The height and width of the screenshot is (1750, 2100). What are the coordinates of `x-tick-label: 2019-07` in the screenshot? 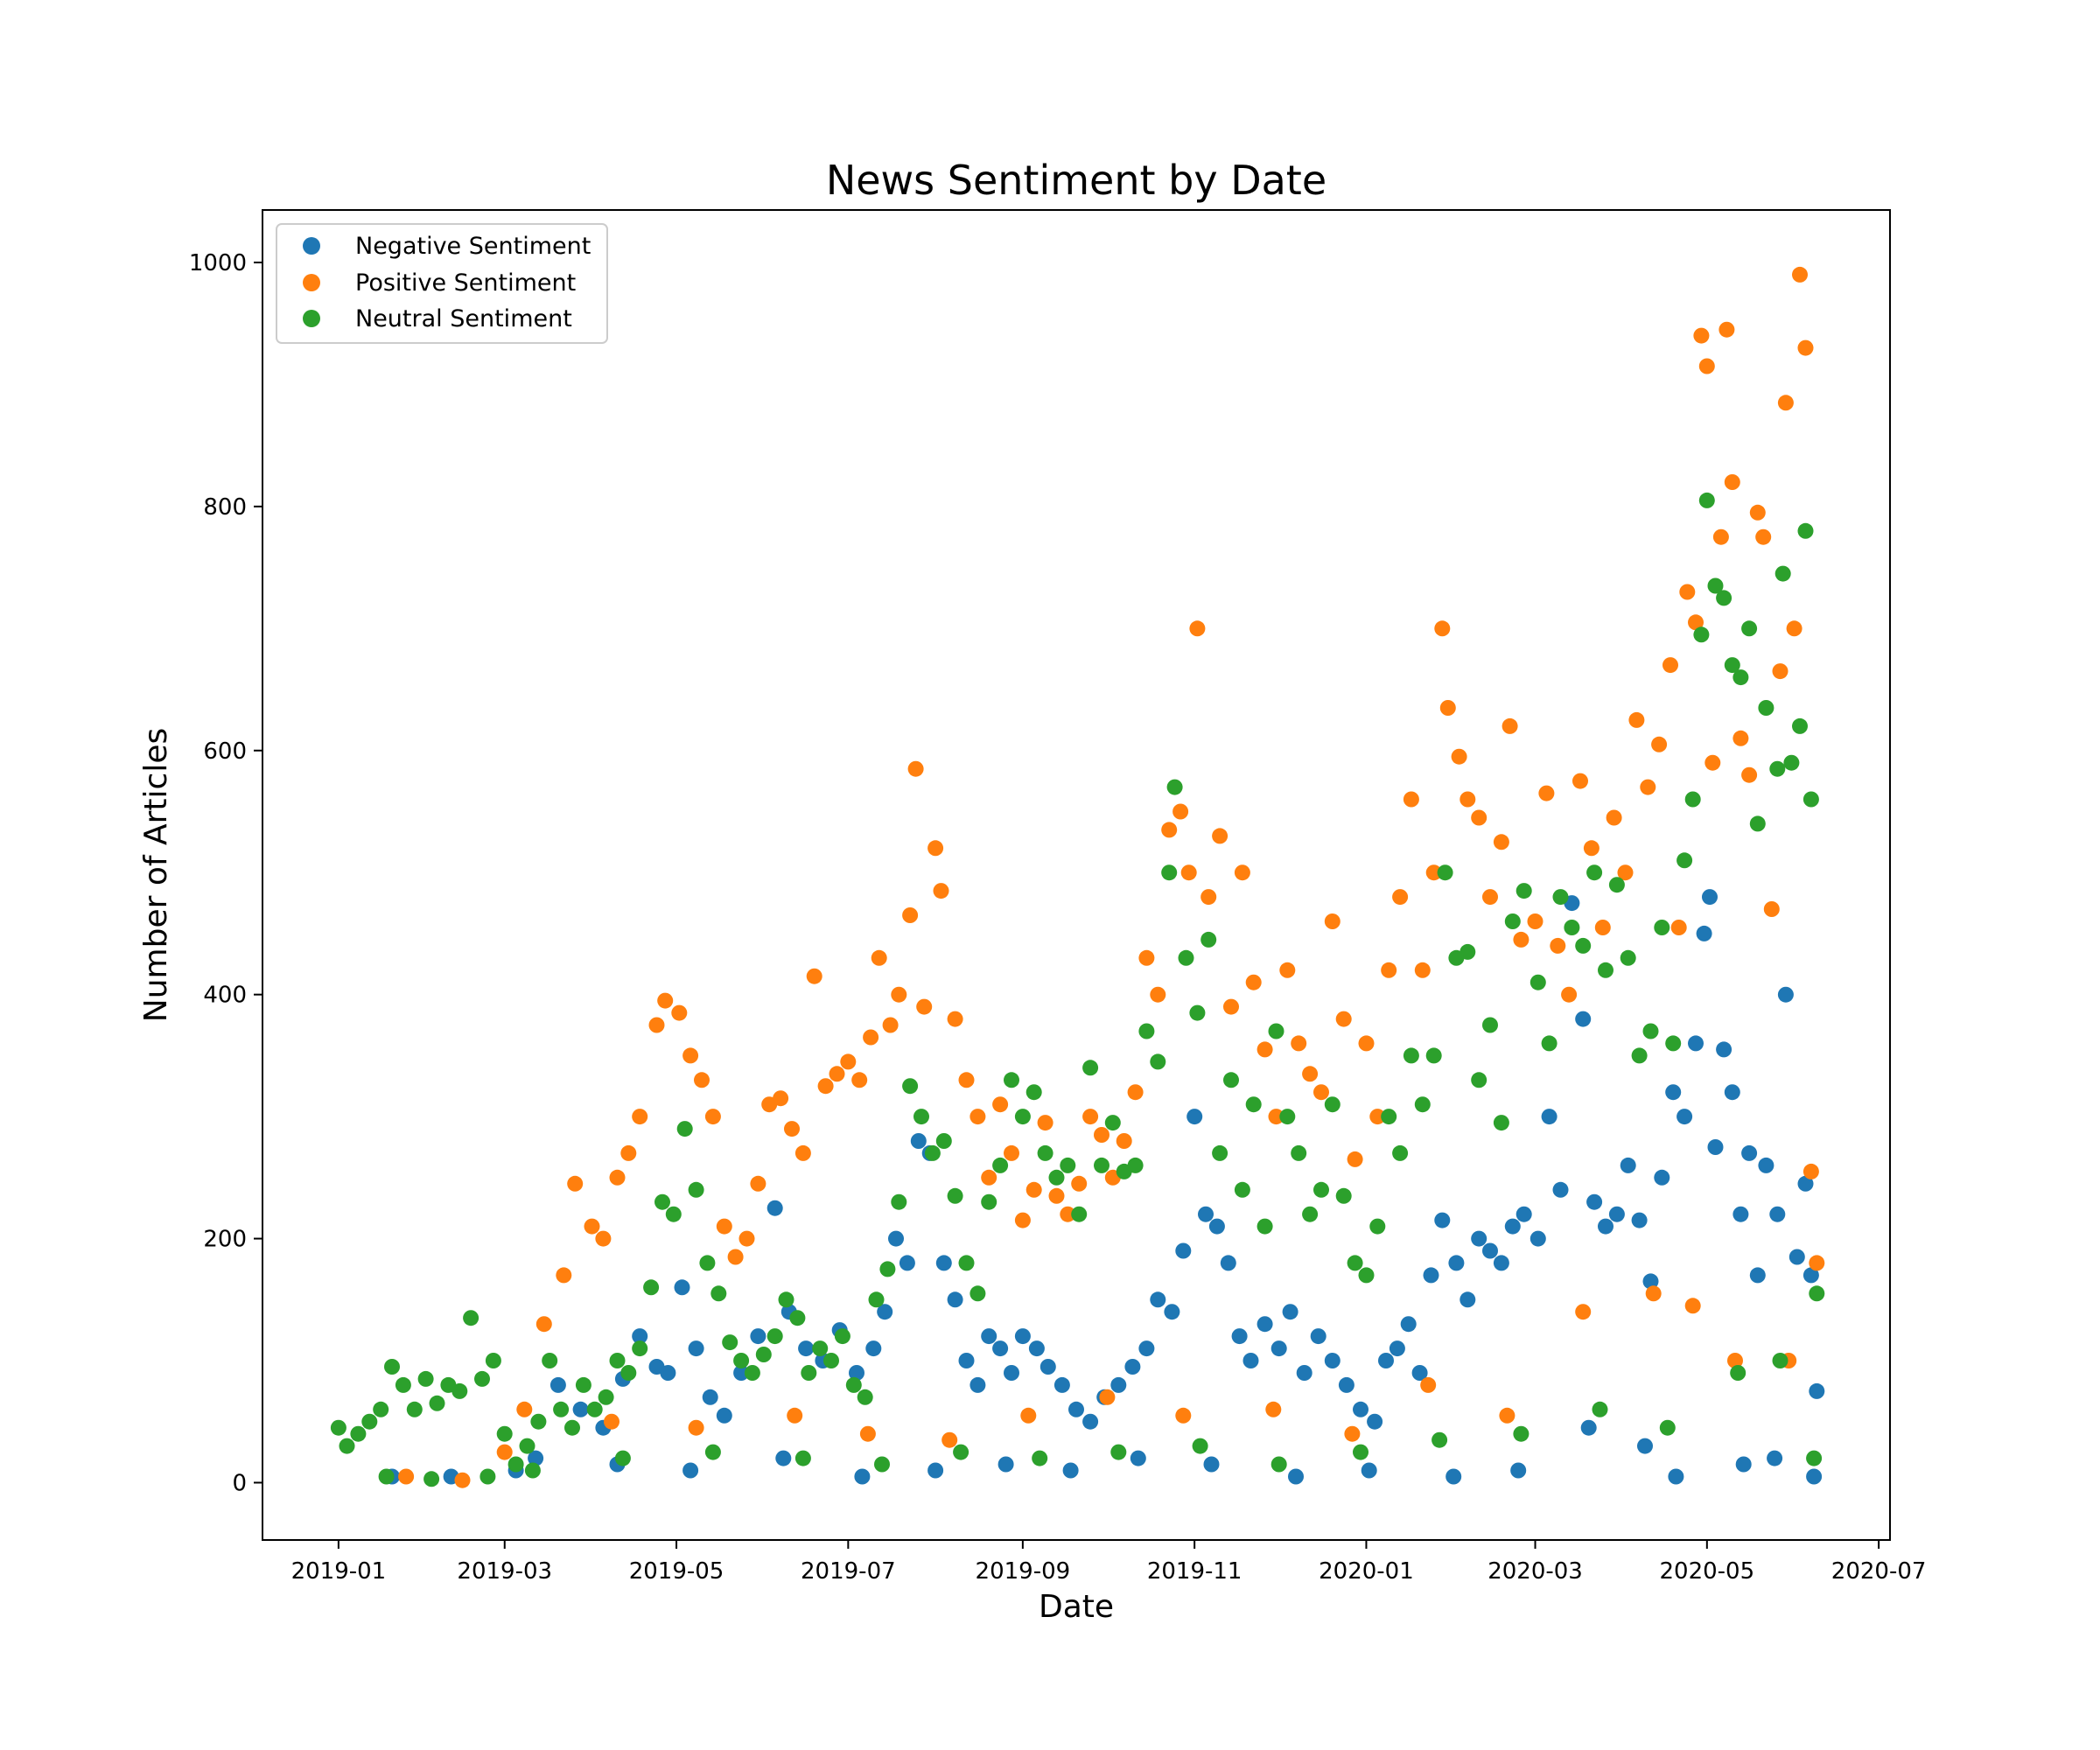 It's located at (848, 1571).